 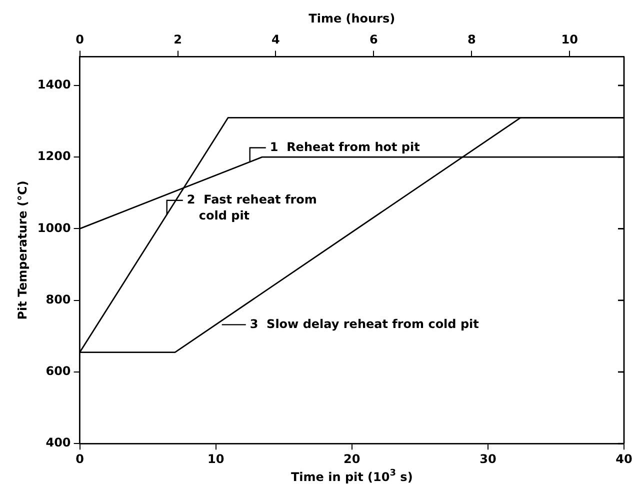 I want to click on y-tick-label: 400, so click(x=58, y=443).